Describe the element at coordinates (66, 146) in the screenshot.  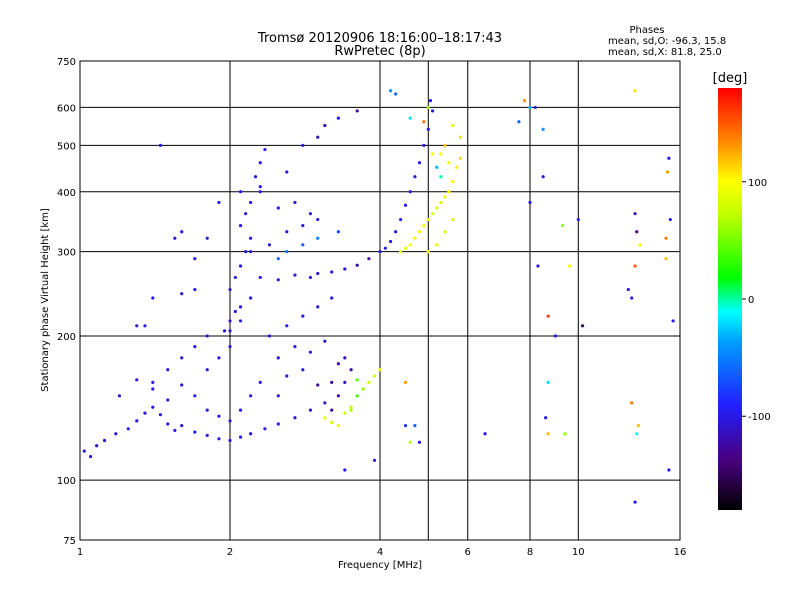
I see `y-tick-label: 500` at that location.